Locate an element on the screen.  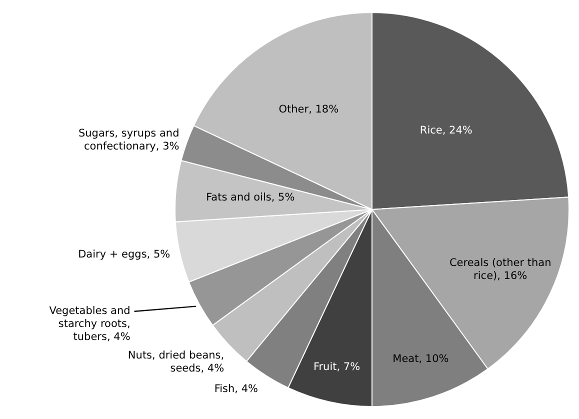
slice-label: Fruit, 7% is located at coordinates (336, 366).